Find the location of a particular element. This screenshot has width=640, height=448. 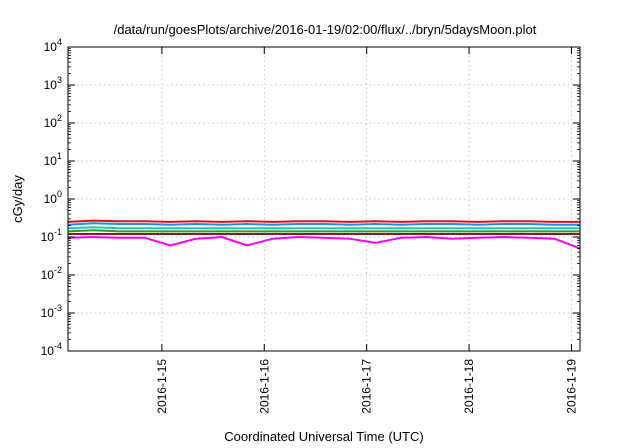

y-tick-label: 10⁴ is located at coordinates (53, 45).